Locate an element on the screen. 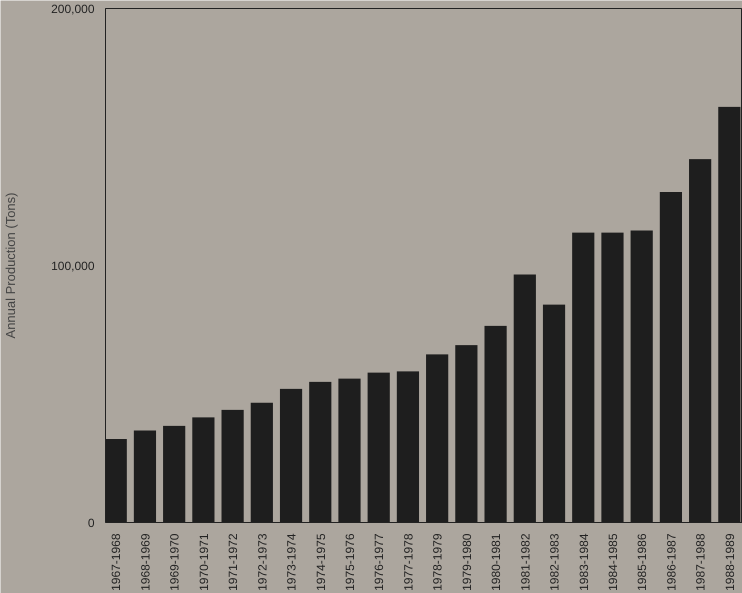  x-tick-label: 1988-1989 is located at coordinates (729, 562).